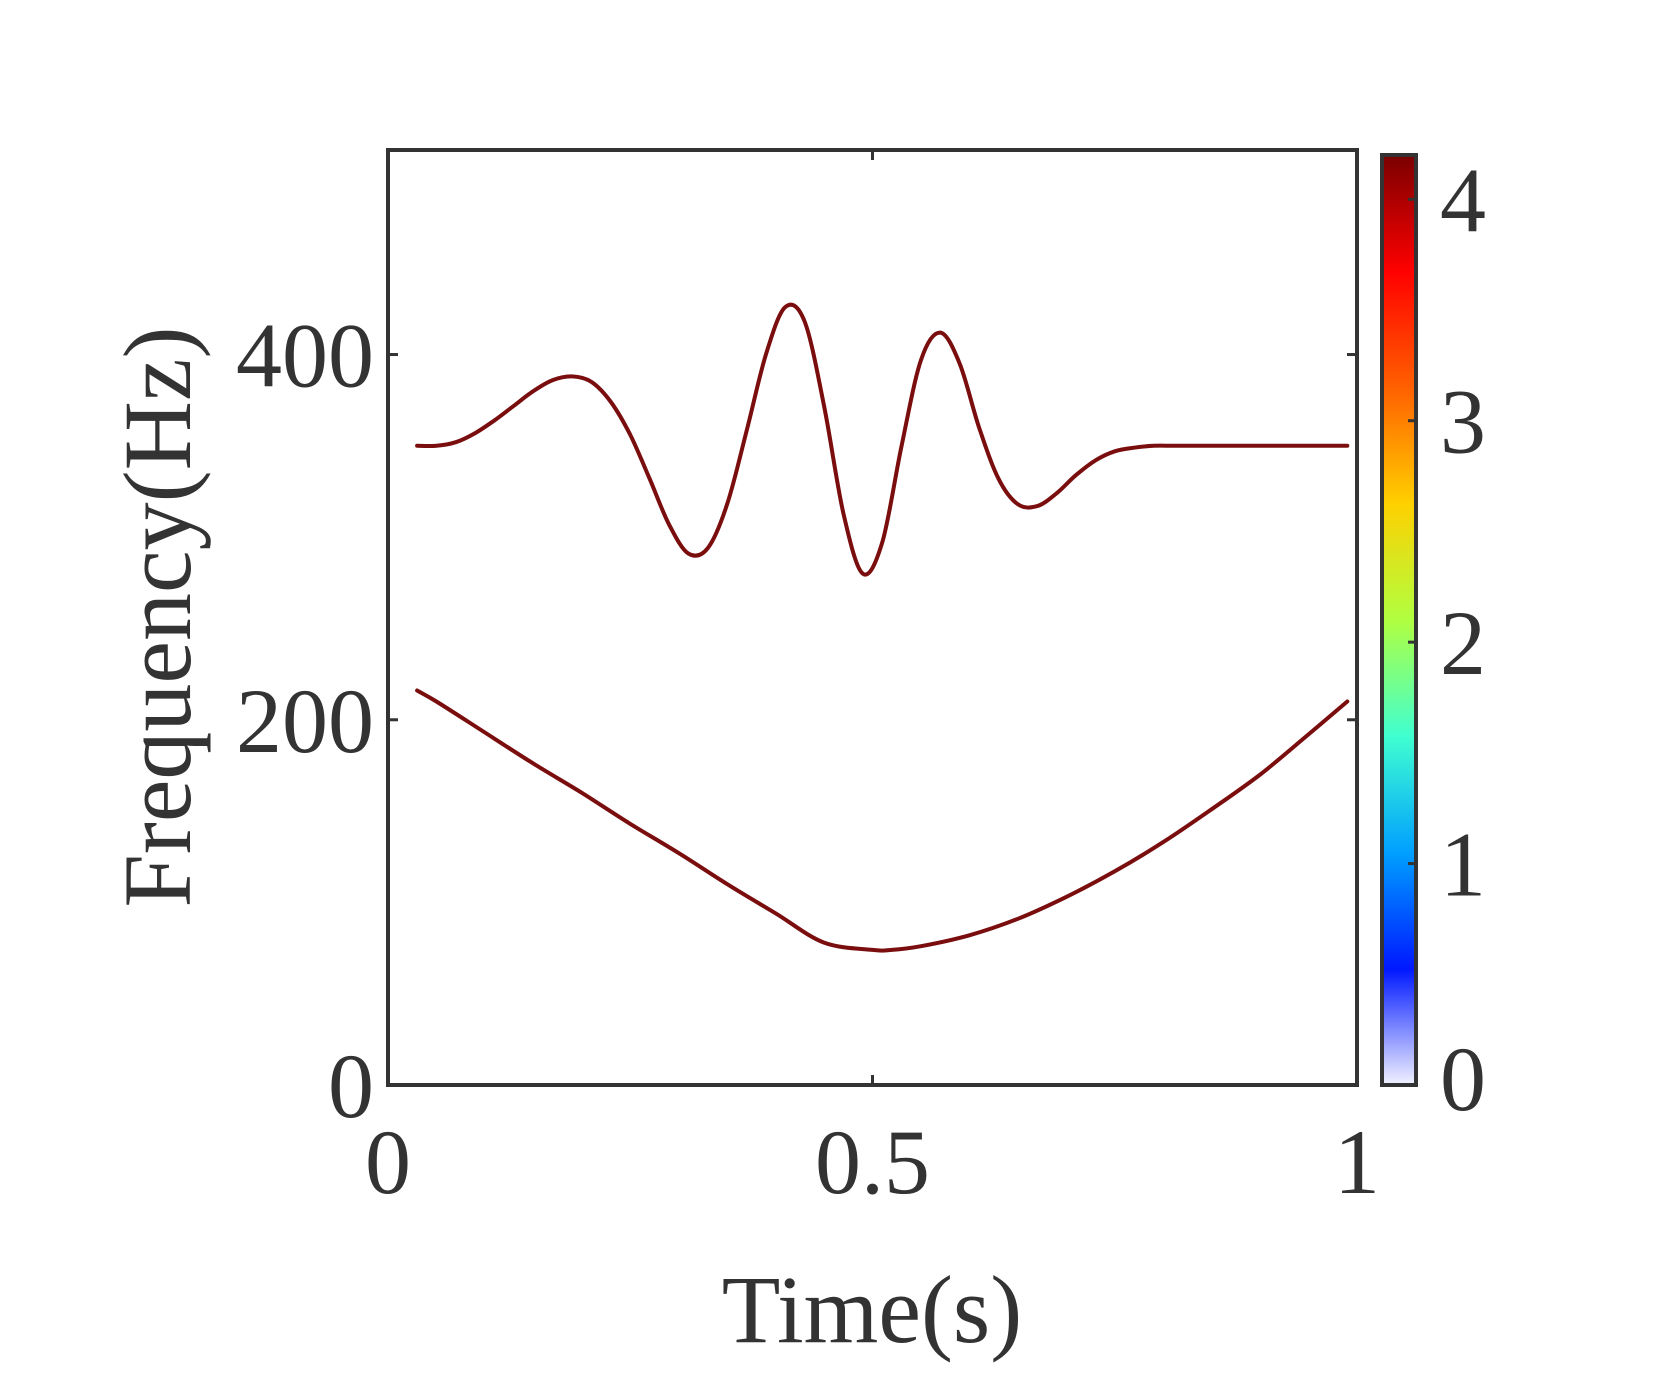 The image size is (1660, 1388). I want to click on y-tick-label-3: 400, so click(305, 356).